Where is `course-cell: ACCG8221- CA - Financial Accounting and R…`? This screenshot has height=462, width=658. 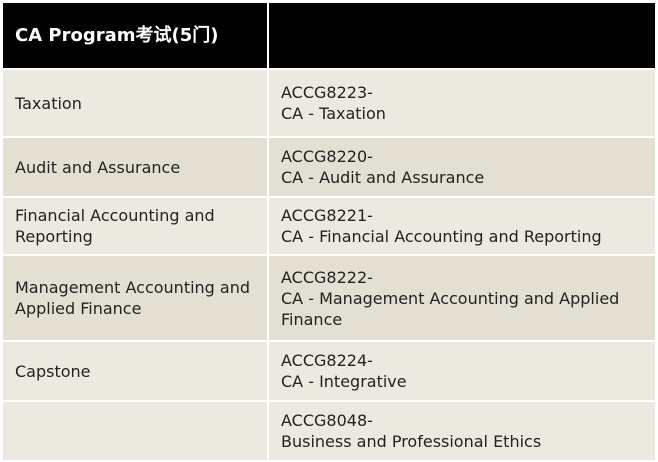
course-cell: ACCG8221- CA - Financial Accounting and R… is located at coordinates (462, 226).